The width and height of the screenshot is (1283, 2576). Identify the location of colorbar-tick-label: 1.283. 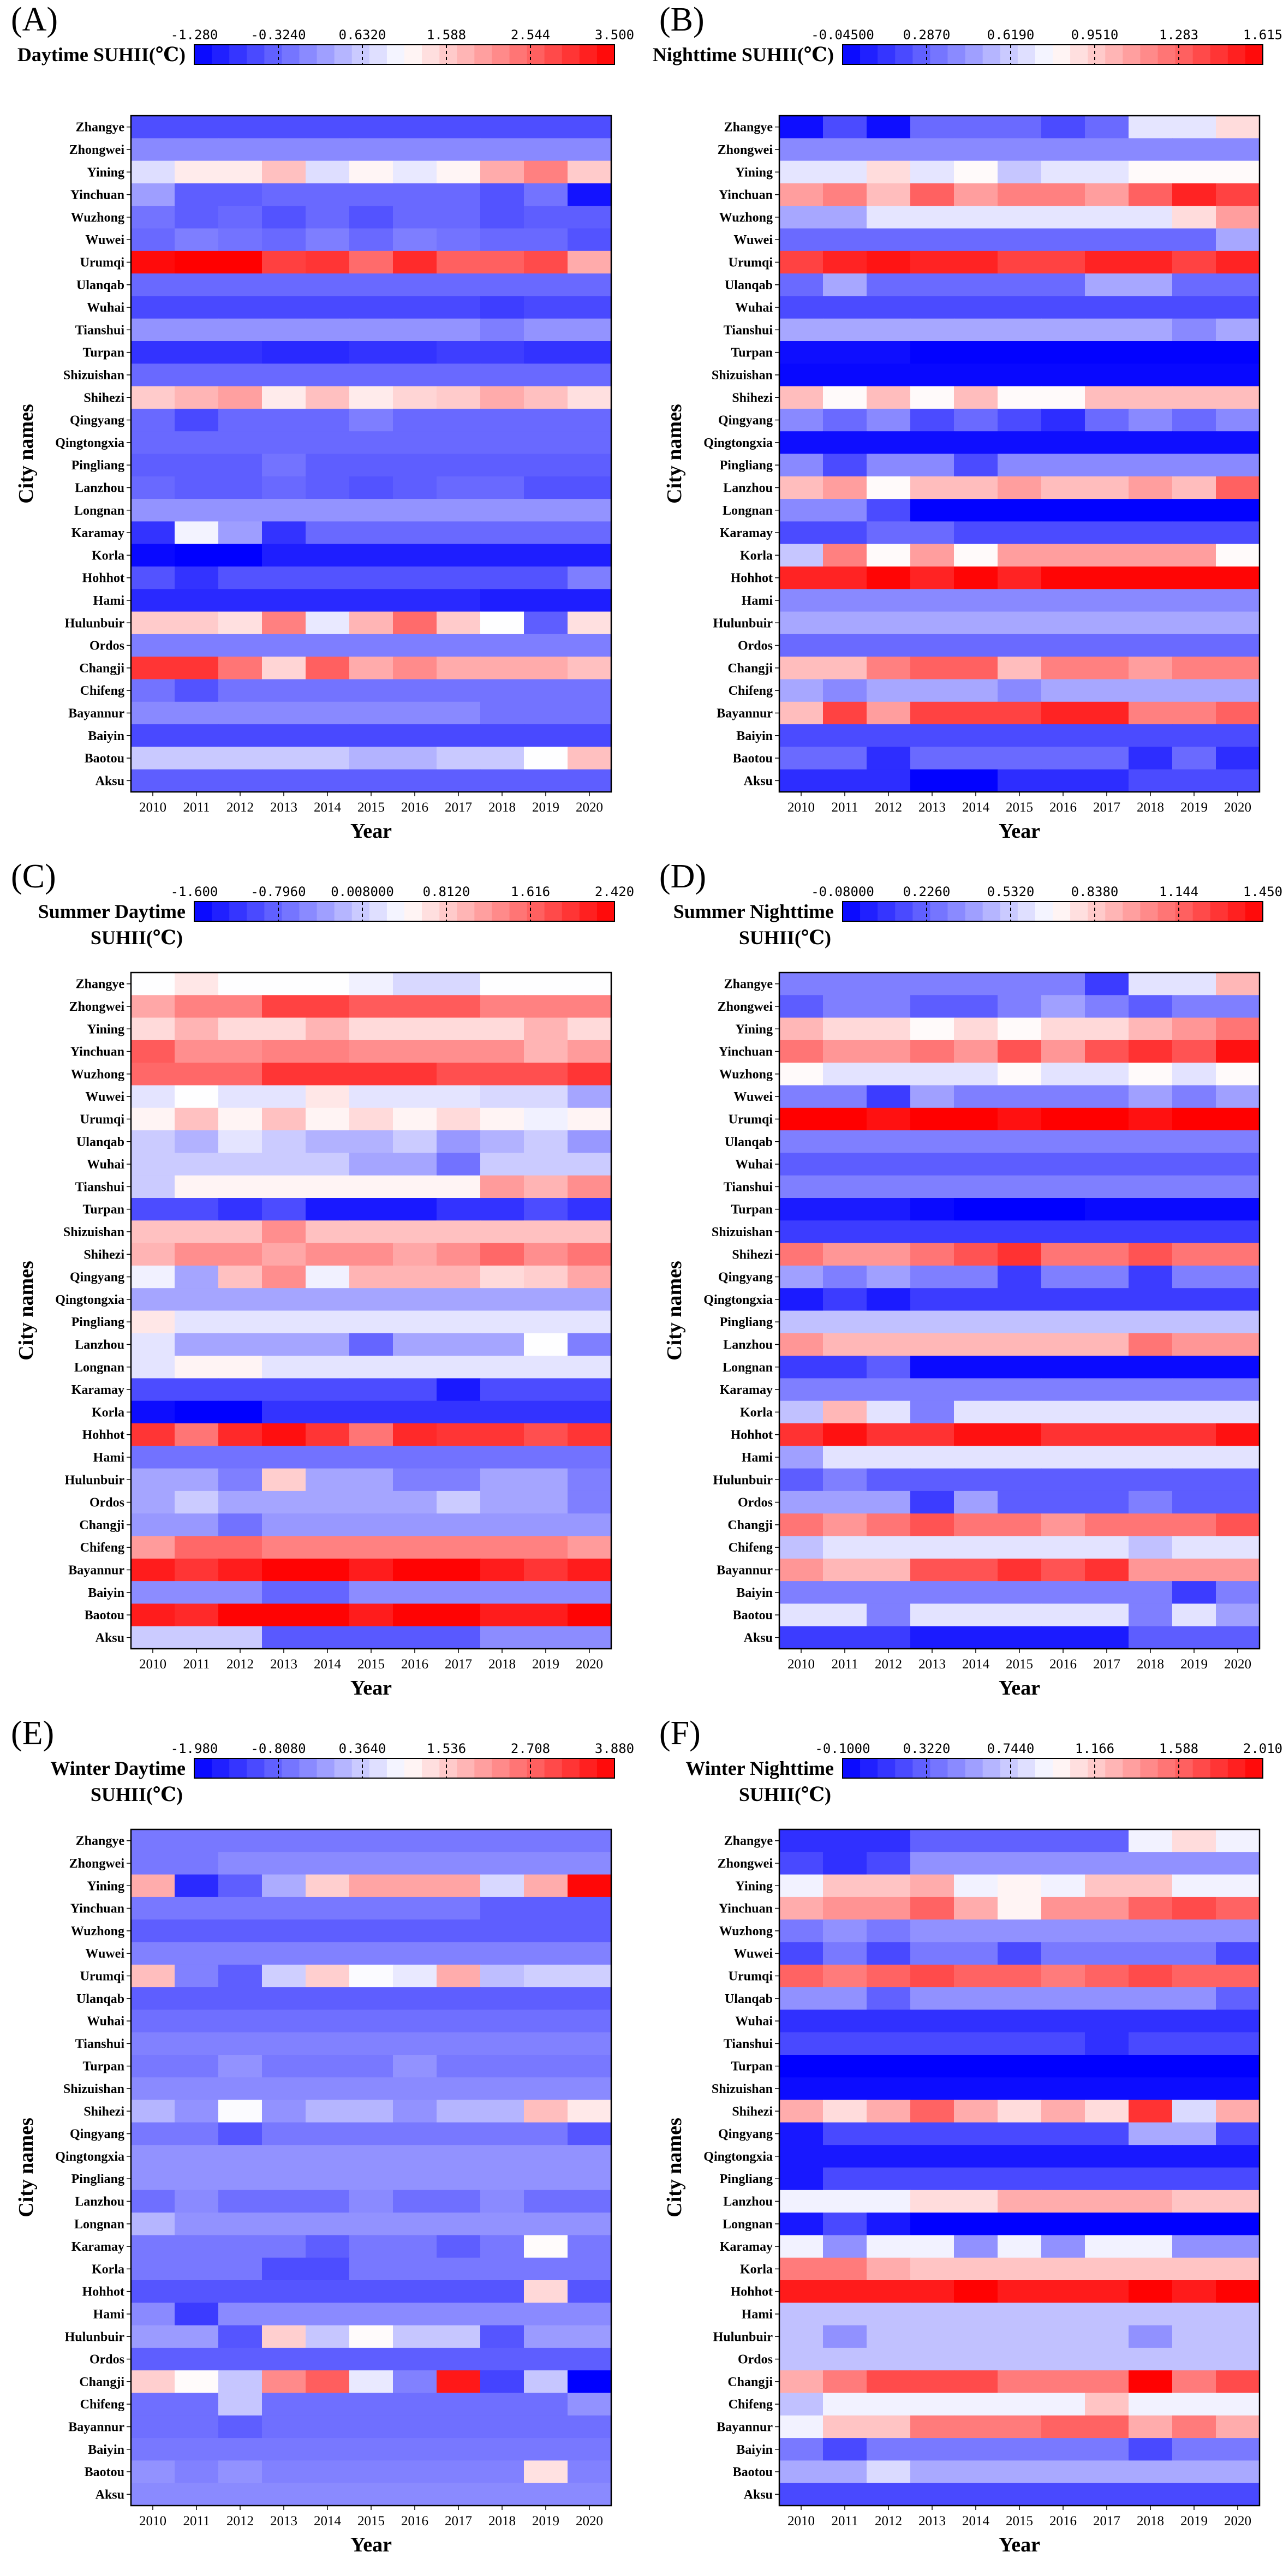
(1178, 35).